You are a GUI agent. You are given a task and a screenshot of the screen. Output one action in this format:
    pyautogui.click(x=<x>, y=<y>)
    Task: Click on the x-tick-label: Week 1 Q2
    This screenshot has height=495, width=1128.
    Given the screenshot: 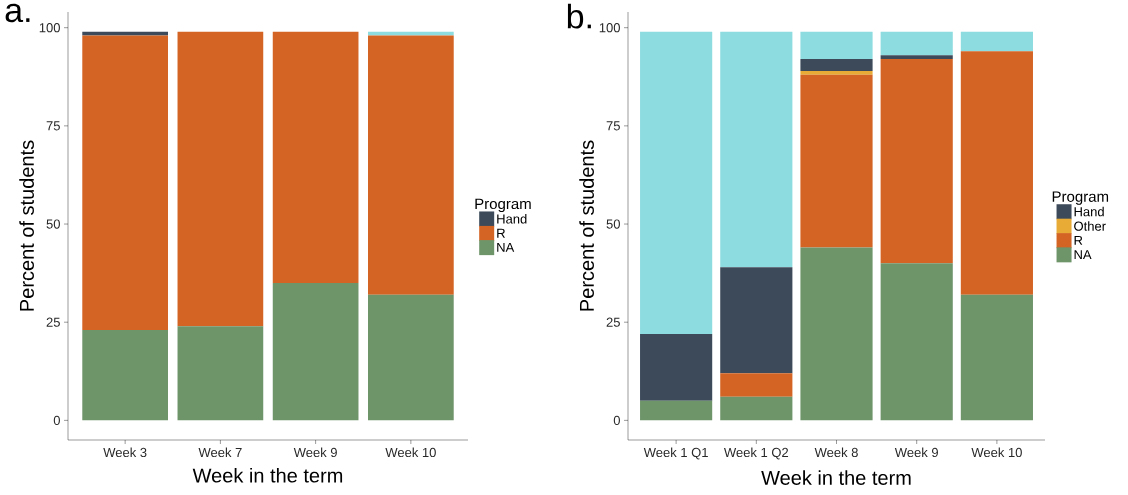 What is the action you would take?
    pyautogui.click(x=756, y=453)
    